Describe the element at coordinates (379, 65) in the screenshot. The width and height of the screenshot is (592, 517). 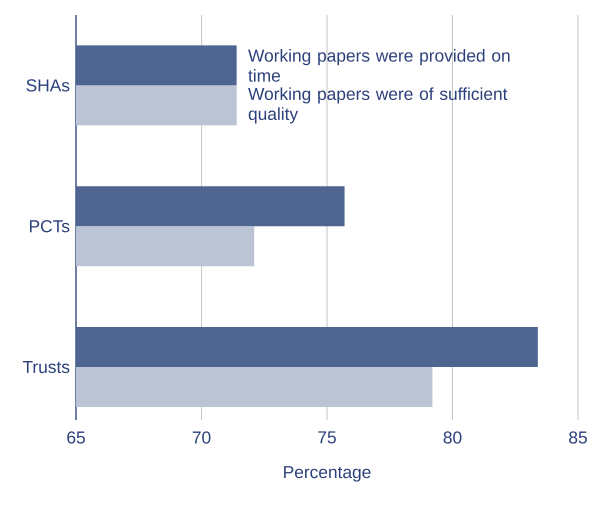
I see `series-label: Working papers were provided on time` at that location.